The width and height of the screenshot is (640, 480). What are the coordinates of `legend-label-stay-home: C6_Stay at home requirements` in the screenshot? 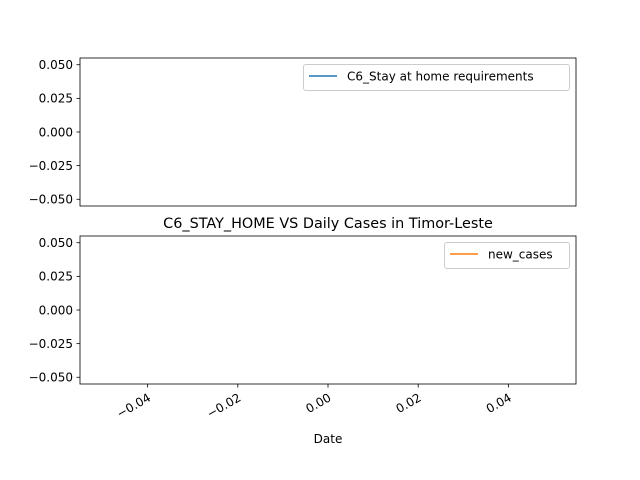 It's located at (440, 77).